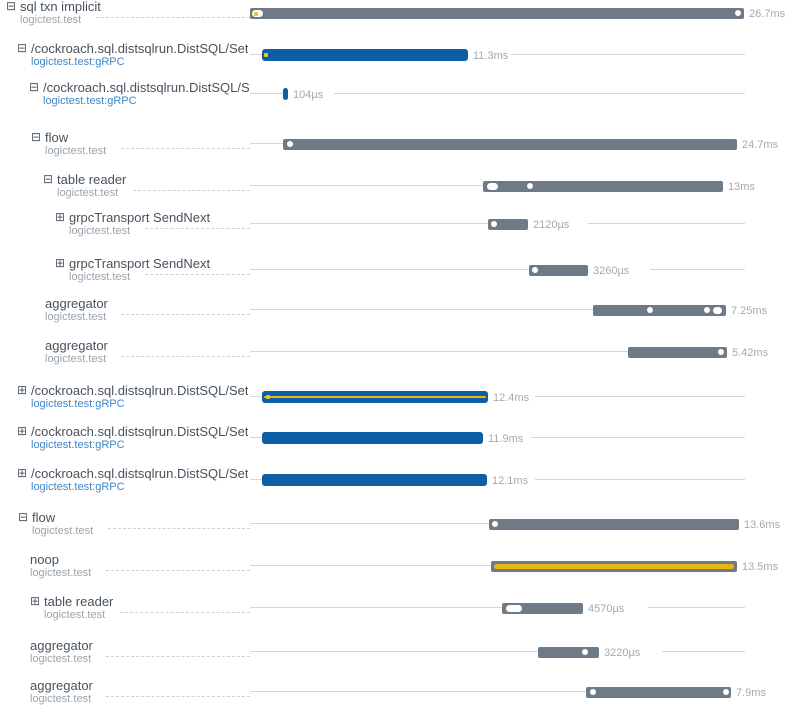  What do you see at coordinates (268, 397) in the screenshot?
I see `yellow-event-marker` at bounding box center [268, 397].